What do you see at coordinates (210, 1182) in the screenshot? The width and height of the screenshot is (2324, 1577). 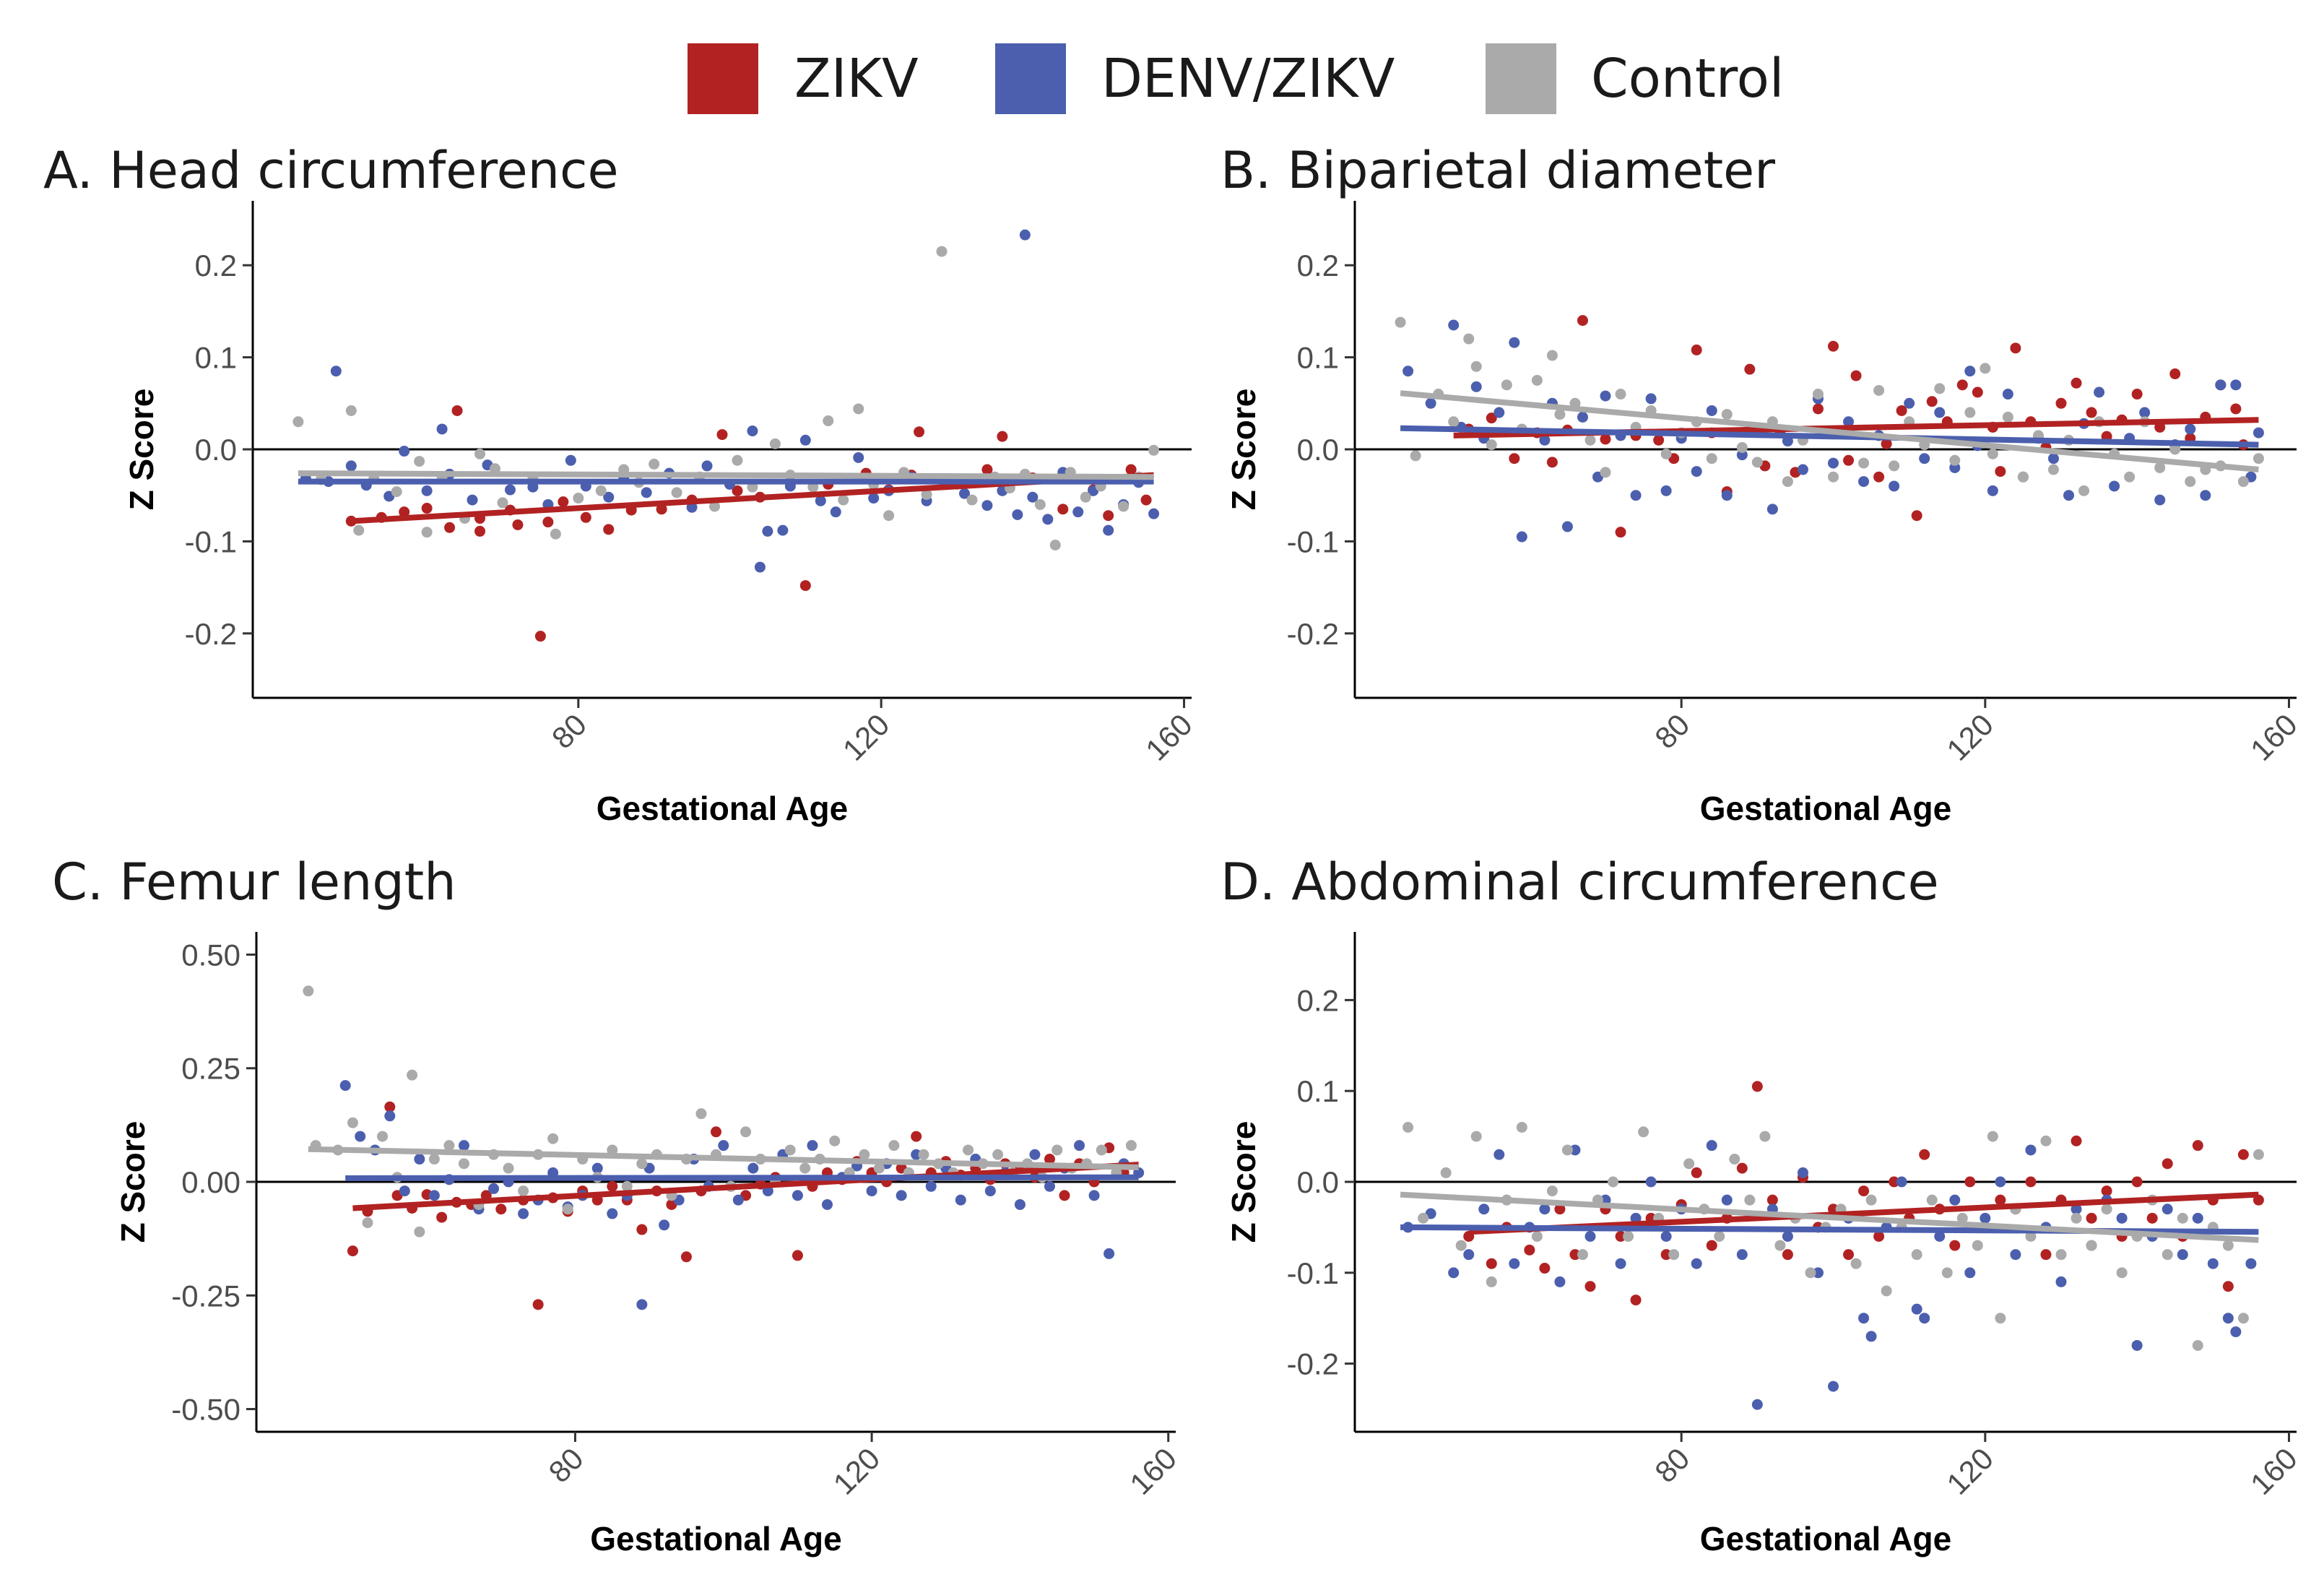 I see `panel-c-ytick-label-2: 0.00` at bounding box center [210, 1182].